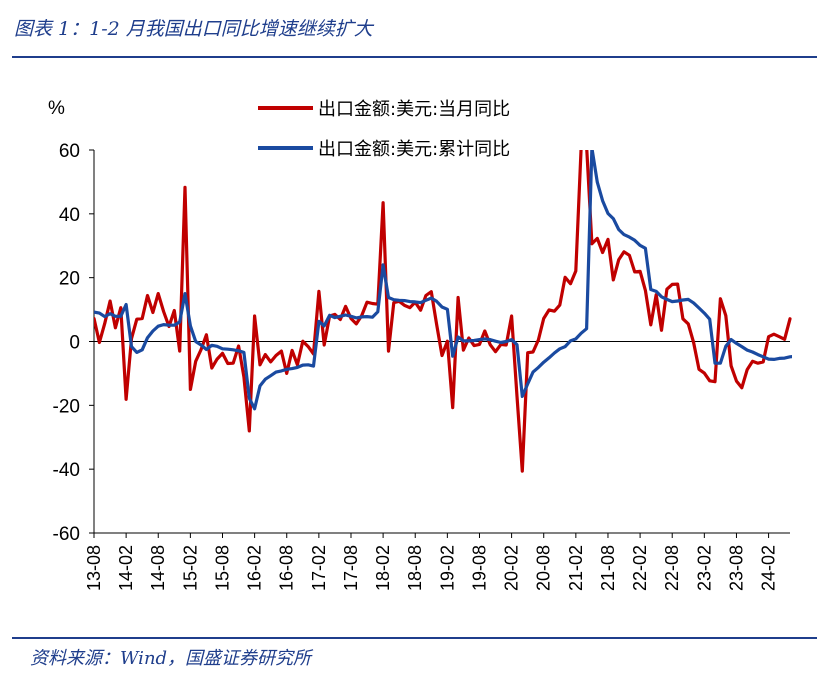 This screenshot has width=829, height=682. I want to click on x-tick-label: 22-02, so click(640, 568).